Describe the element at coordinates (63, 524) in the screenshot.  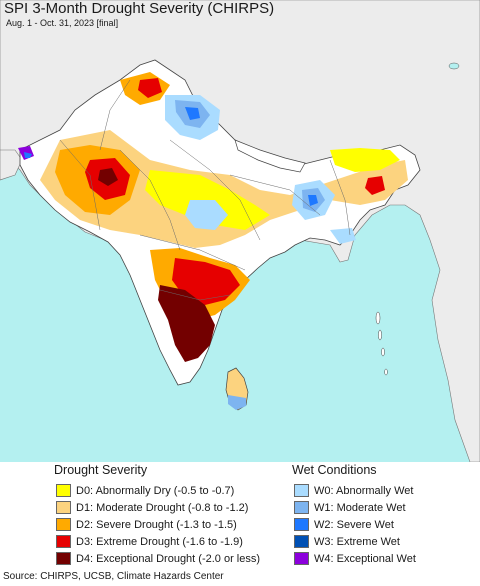
I see `swatch-d2` at that location.